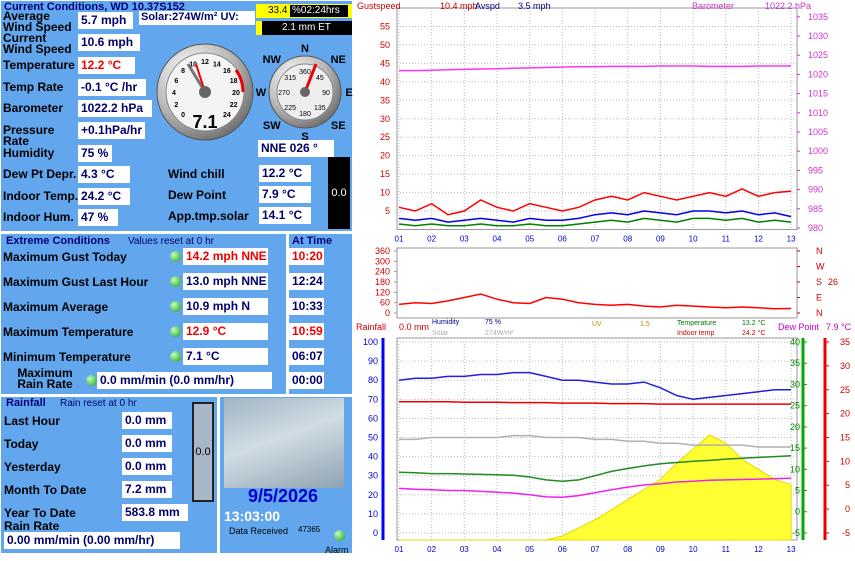 This screenshot has height=561, width=855. Describe the element at coordinates (795, 448) in the screenshot. I see `y2-tick-label: 15` at that location.